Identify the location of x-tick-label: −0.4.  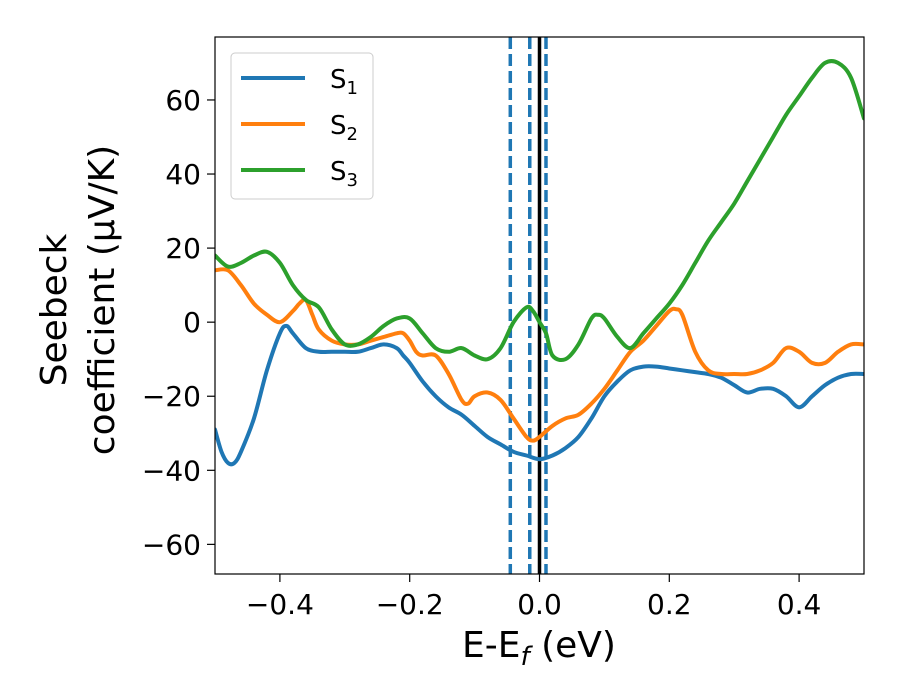
(280, 604).